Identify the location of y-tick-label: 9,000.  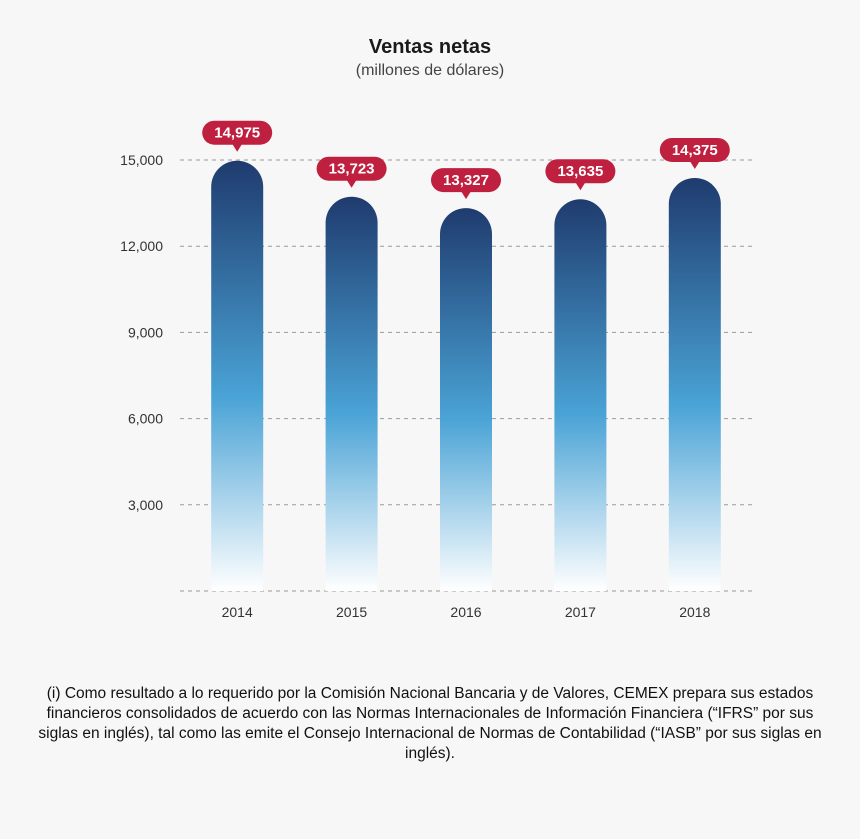
(145, 332).